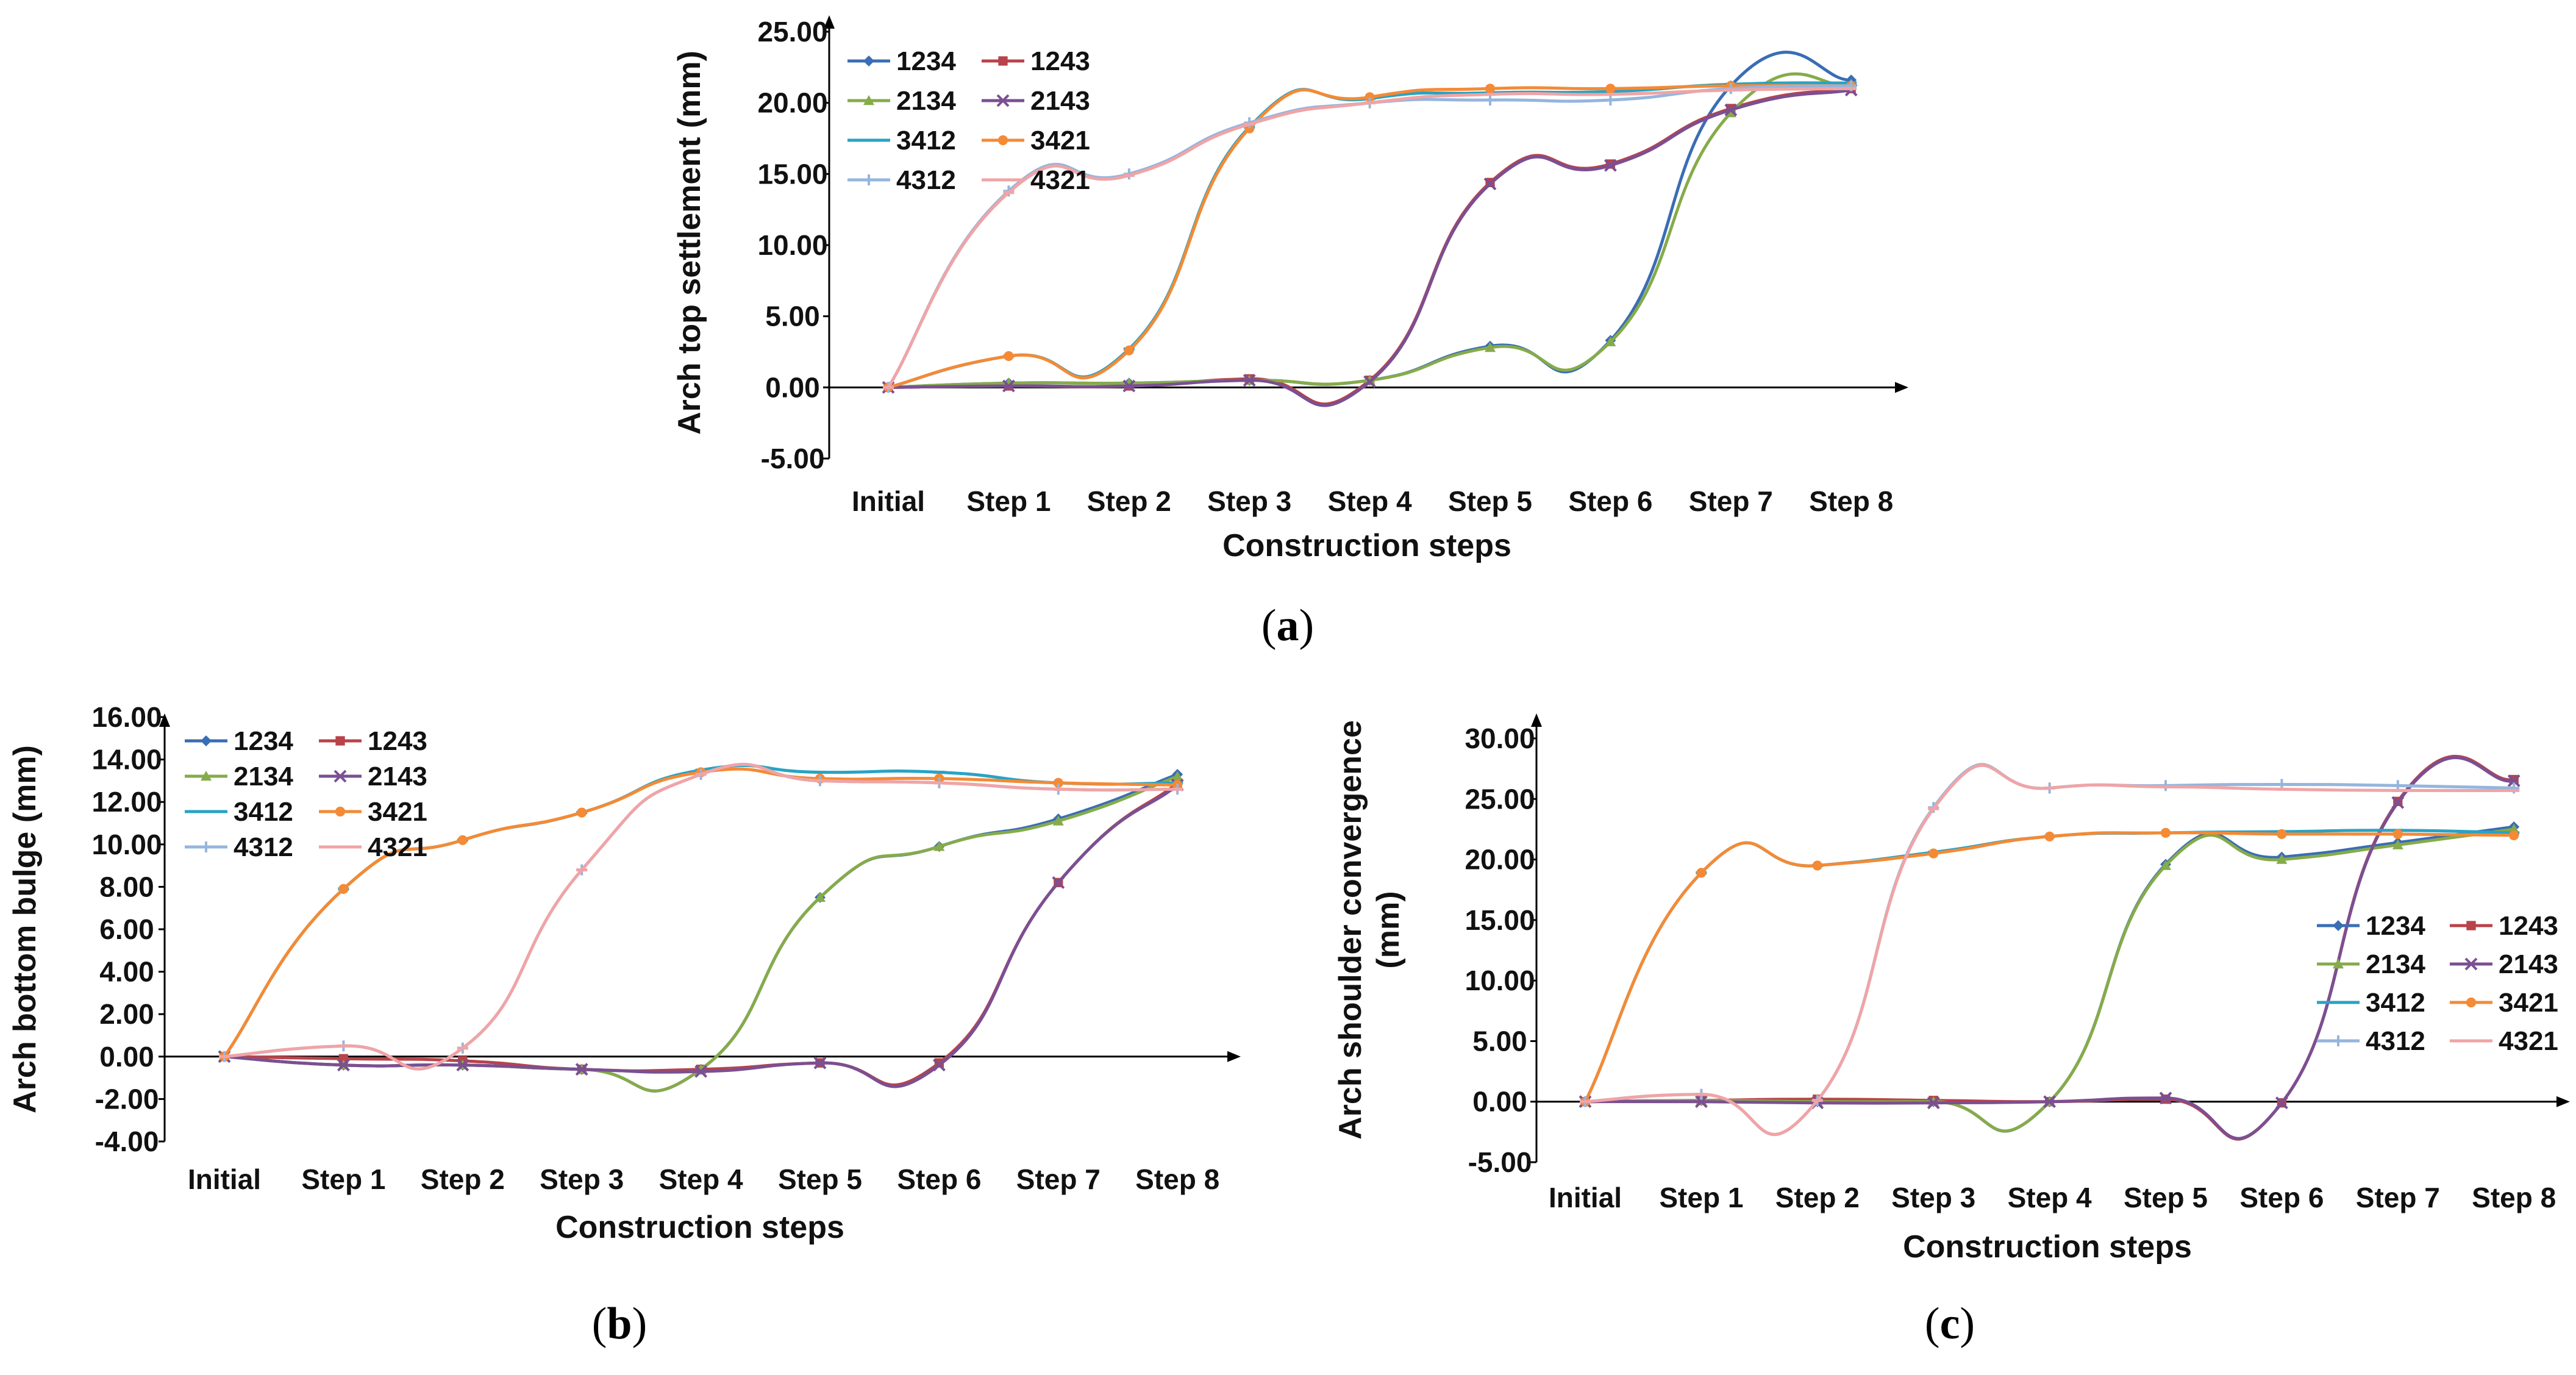 The height and width of the screenshot is (1375, 2576). What do you see at coordinates (127, 1141) in the screenshot?
I see `b-y-tick-label: -4.00` at bounding box center [127, 1141].